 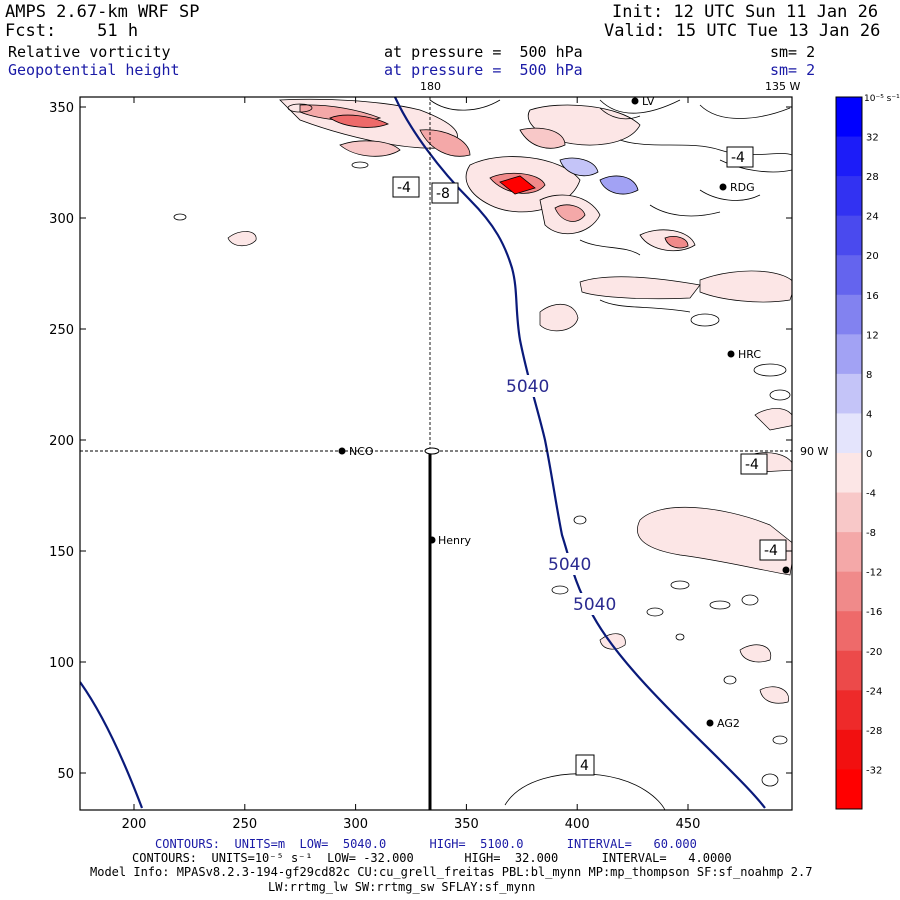 What do you see at coordinates (361, 451) in the screenshot?
I see `station-nco-label: NCO` at bounding box center [361, 451].